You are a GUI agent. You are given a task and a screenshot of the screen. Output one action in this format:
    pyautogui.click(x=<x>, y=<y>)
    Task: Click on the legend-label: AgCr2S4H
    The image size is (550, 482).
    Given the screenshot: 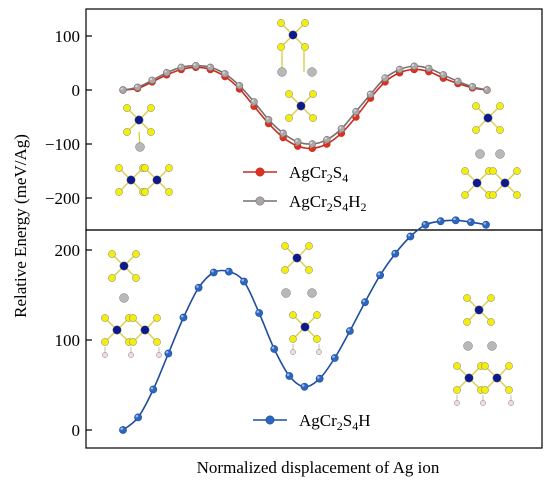 What is the action you would take?
    pyautogui.click(x=335, y=422)
    